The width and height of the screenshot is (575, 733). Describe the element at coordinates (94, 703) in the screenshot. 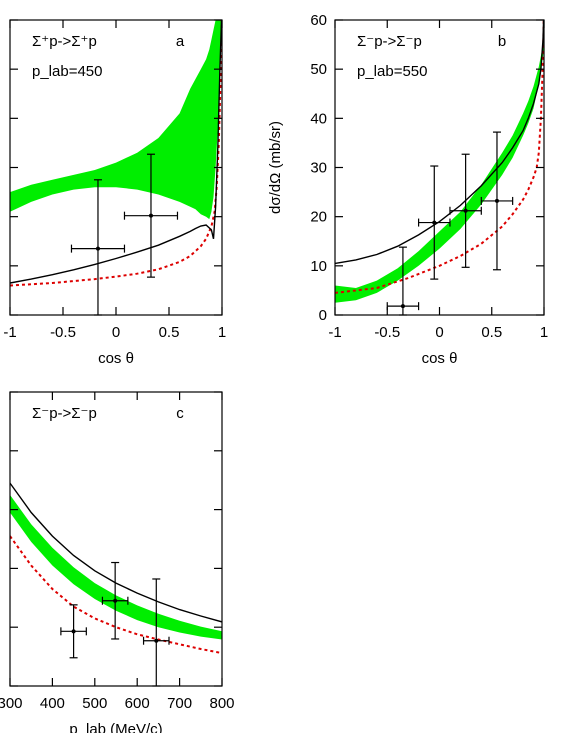

I see `x-tick-label: 500` at that location.